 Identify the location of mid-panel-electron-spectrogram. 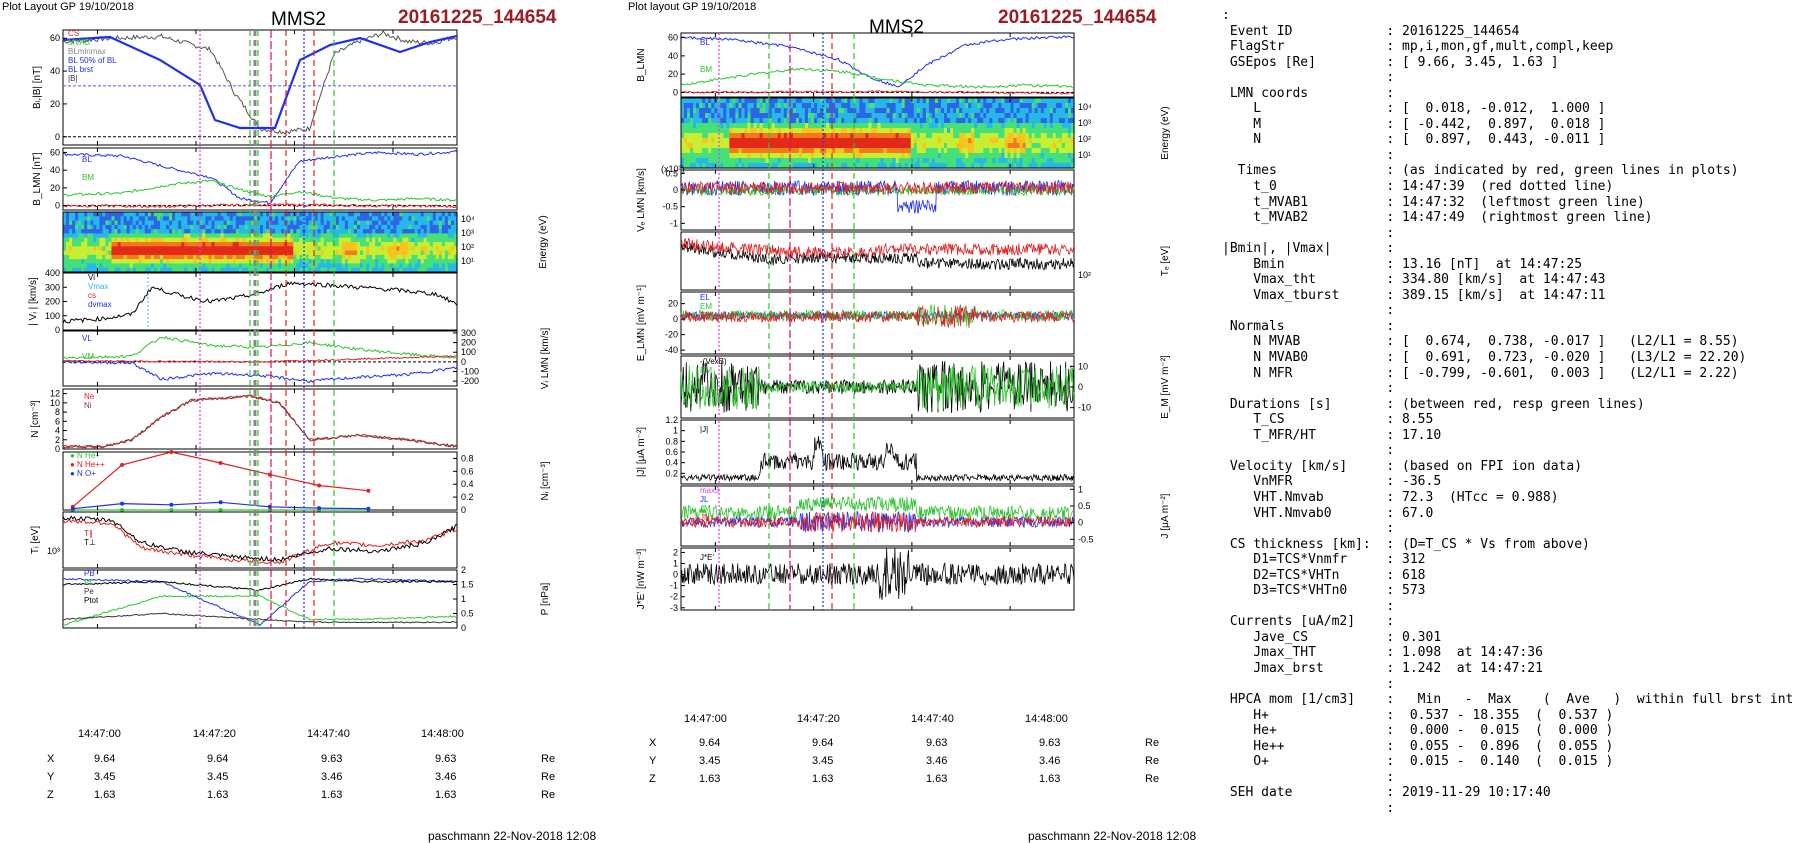
(878, 133).